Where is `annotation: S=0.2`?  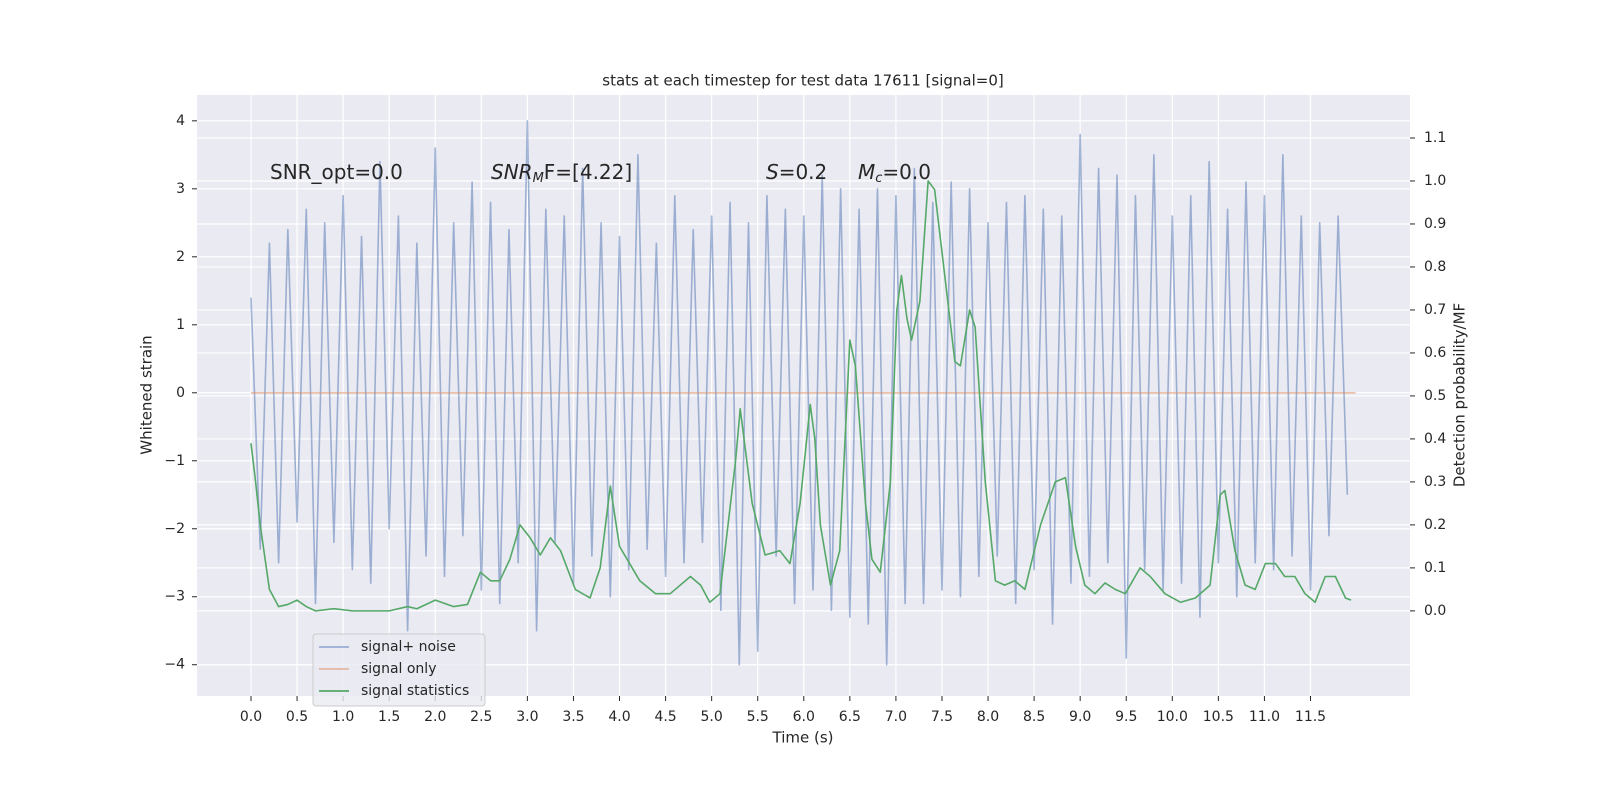
annotation: S=0.2 is located at coordinates (796, 172).